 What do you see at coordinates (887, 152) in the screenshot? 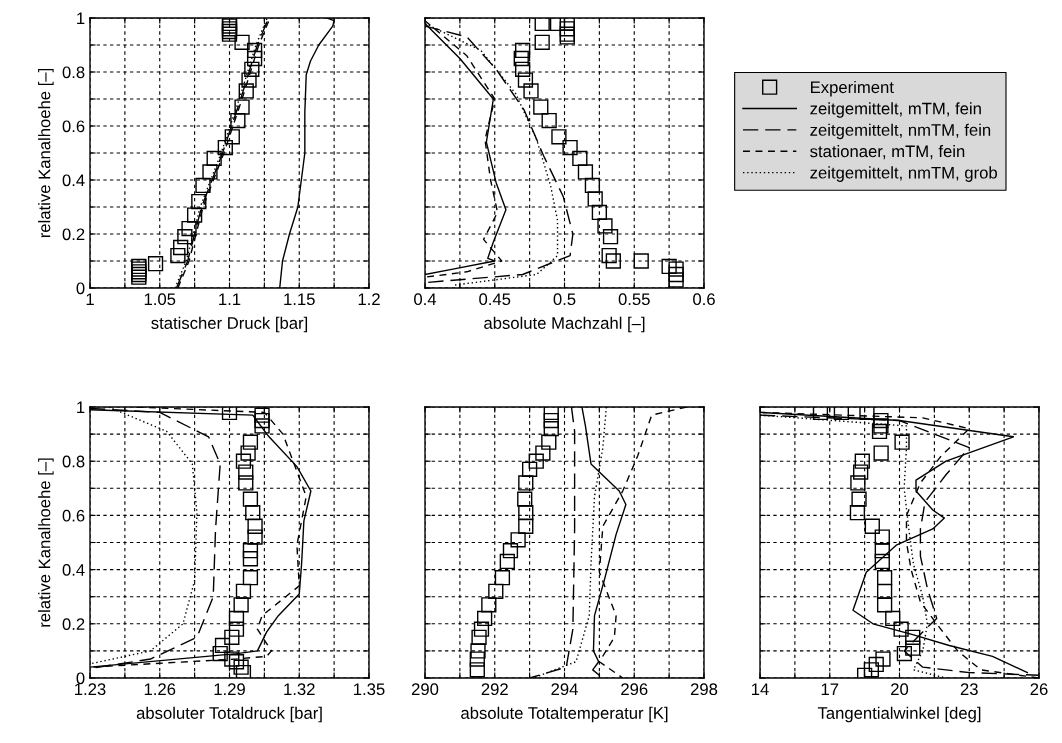
I see `legend-label: stationaer, mTM, fein` at bounding box center [887, 152].